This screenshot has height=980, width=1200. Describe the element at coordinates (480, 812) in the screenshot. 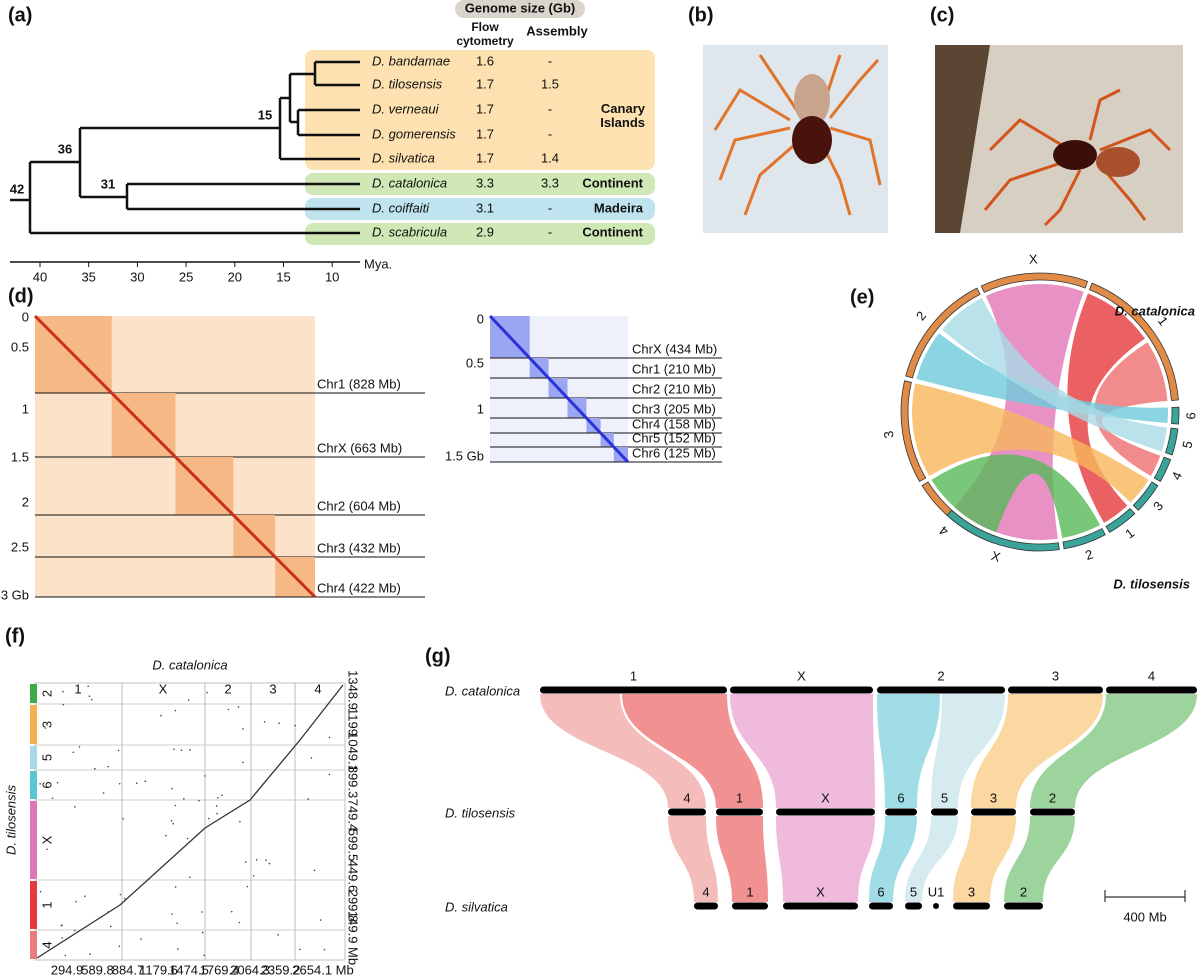

I see `species-label: D. tilosensis` at that location.